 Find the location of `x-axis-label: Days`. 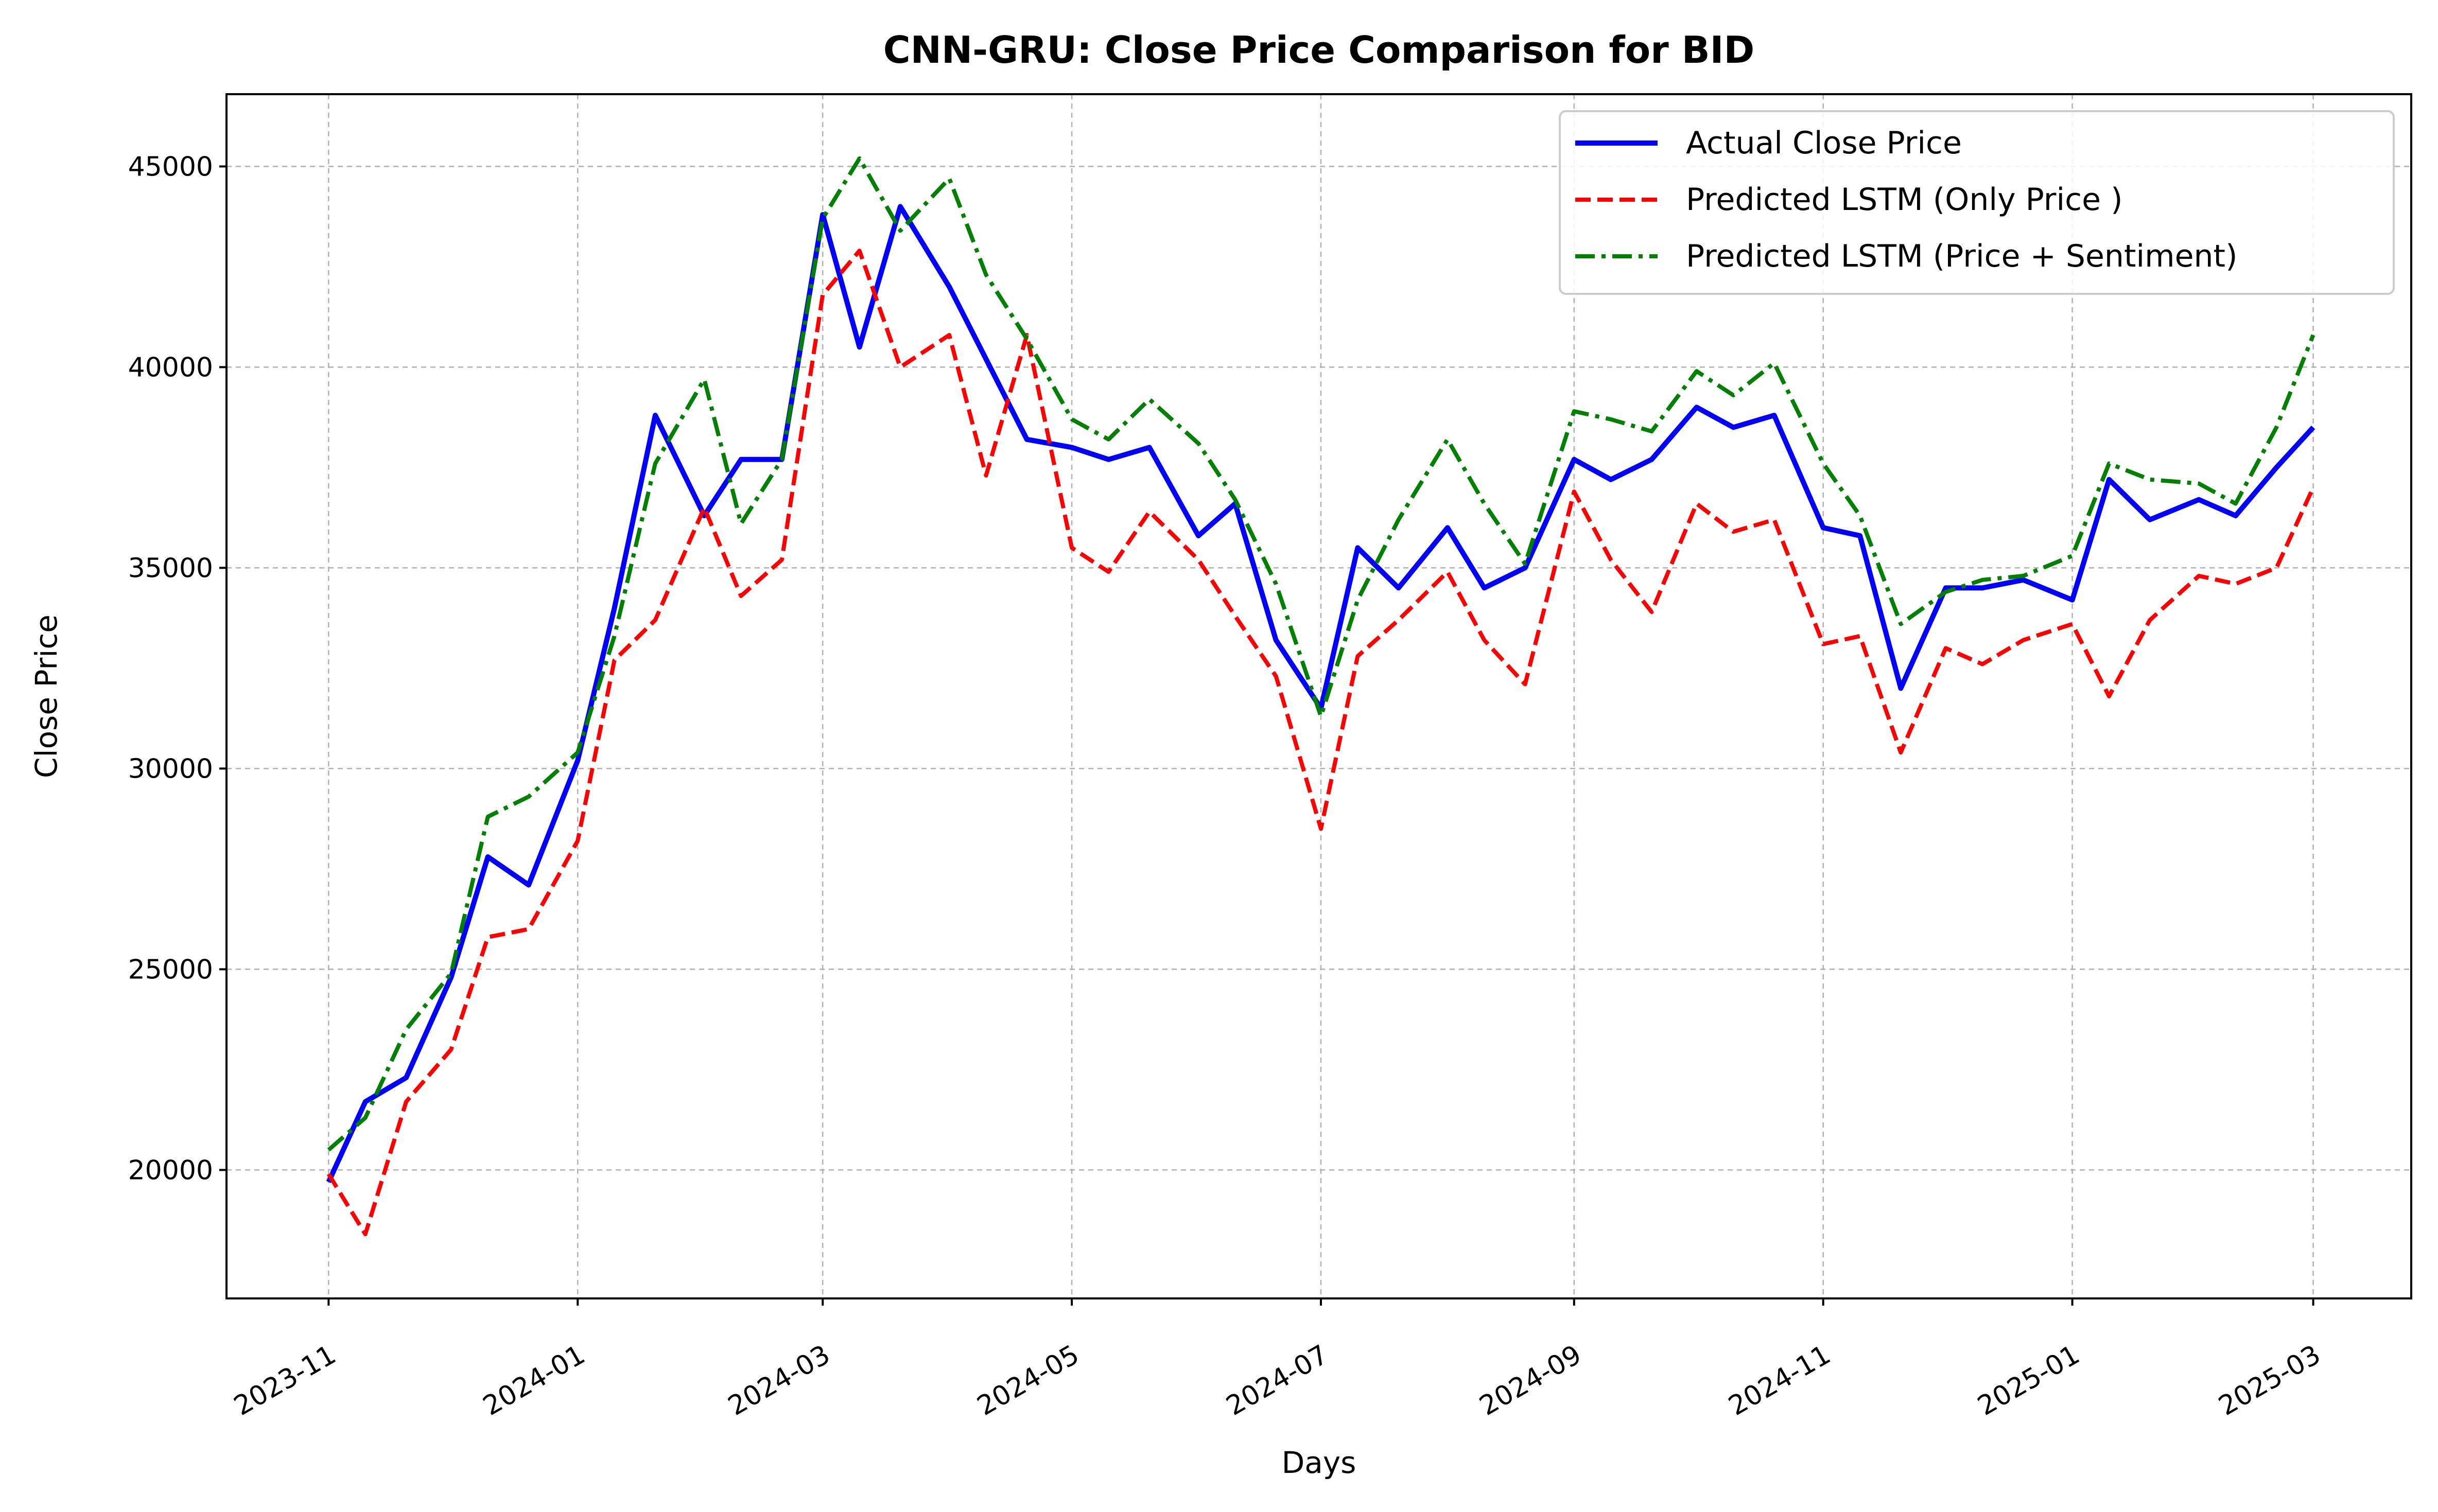

x-axis-label: Days is located at coordinates (1319, 1462).